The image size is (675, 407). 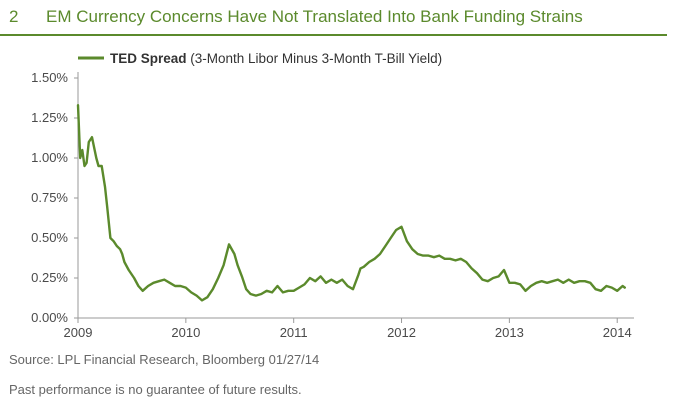 I want to click on y-tick-label: 1.50%, so click(x=49, y=77).